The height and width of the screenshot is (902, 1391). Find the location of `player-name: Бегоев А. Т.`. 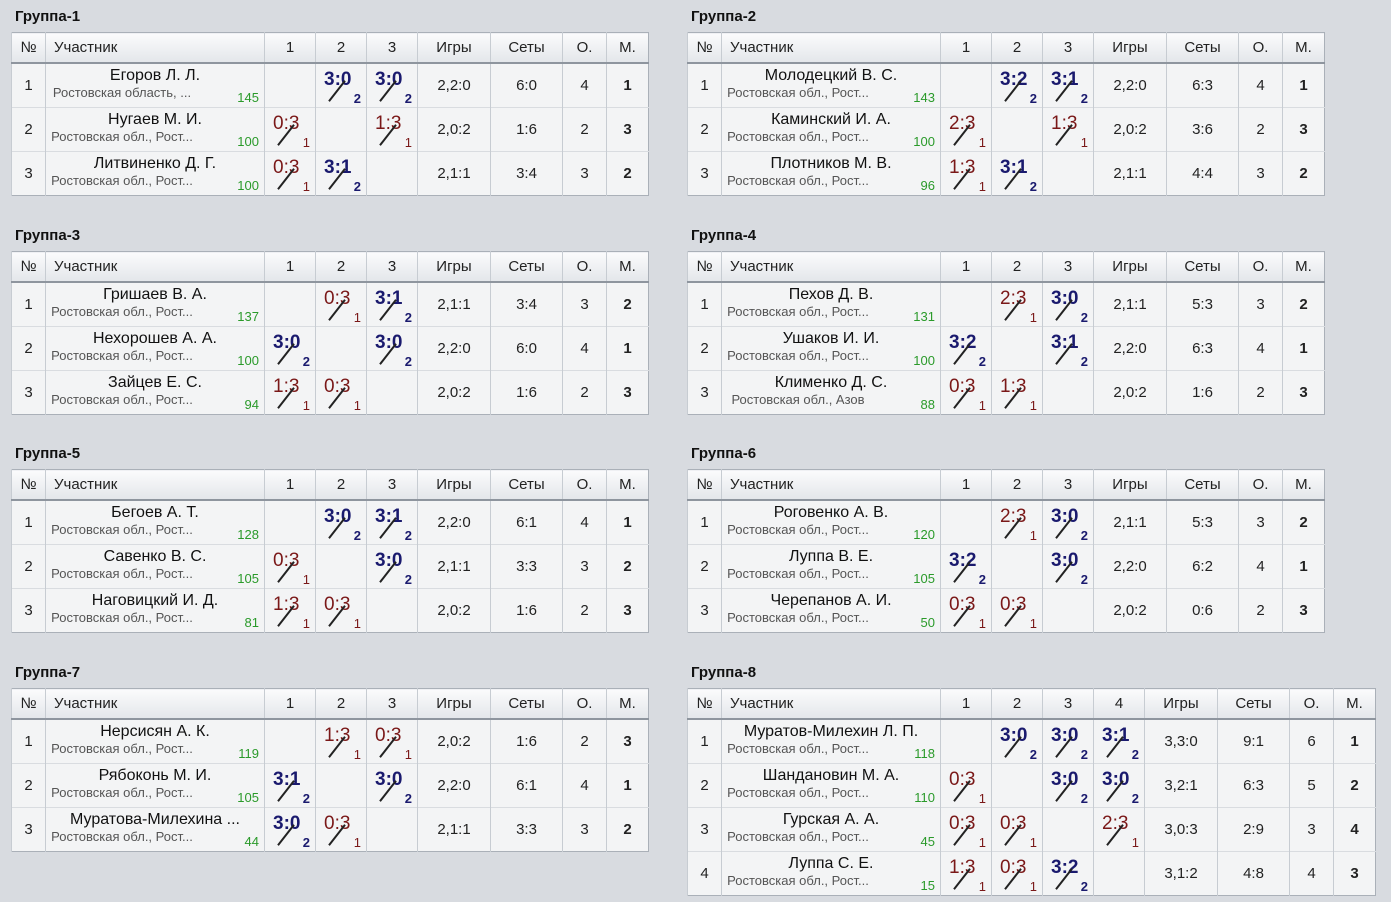

player-name: Бегоев А. Т. is located at coordinates (155, 512).